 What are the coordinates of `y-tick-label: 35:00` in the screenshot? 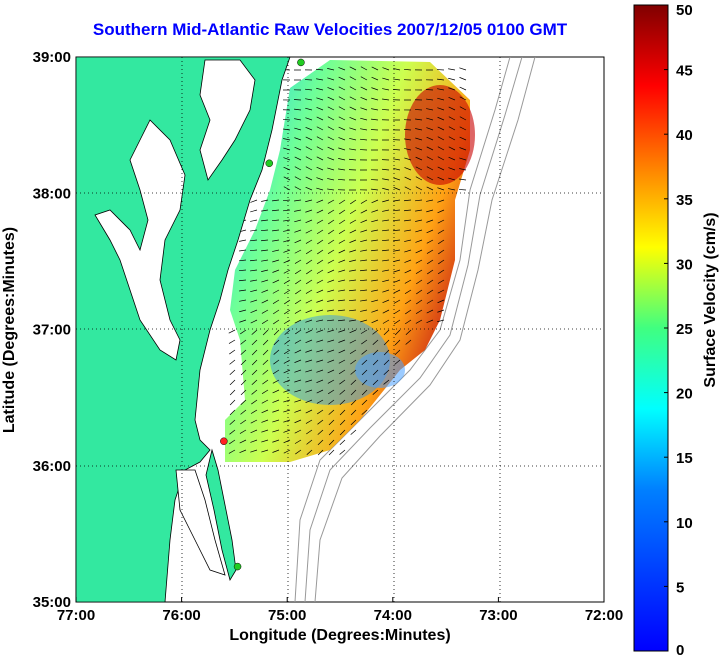 It's located at (52, 602).